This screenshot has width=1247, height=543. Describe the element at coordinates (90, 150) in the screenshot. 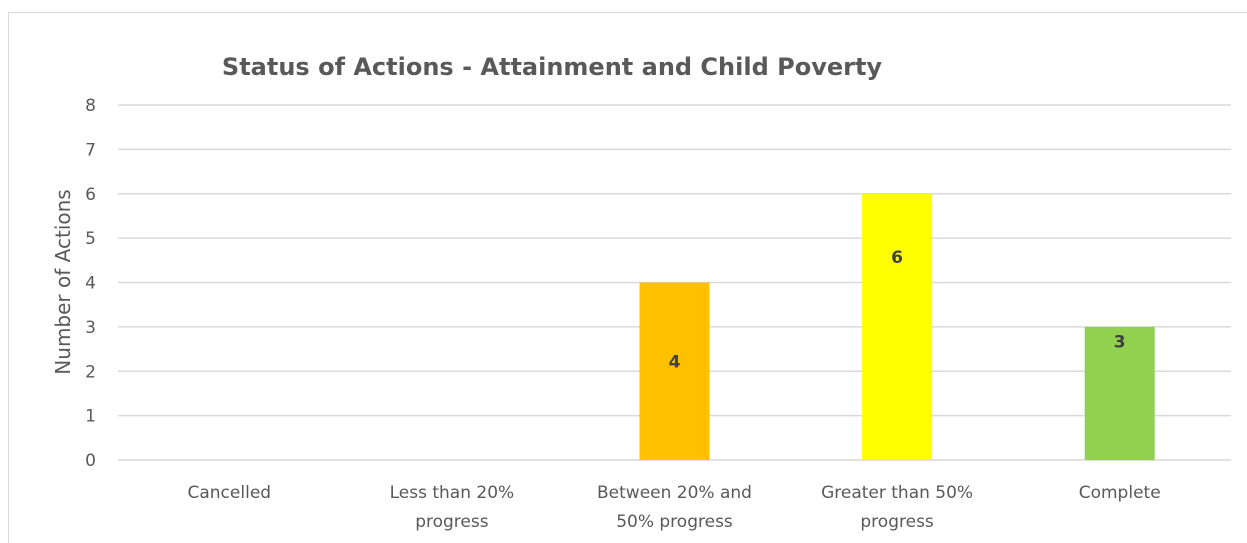

I see `y-tick-label: 7` at that location.